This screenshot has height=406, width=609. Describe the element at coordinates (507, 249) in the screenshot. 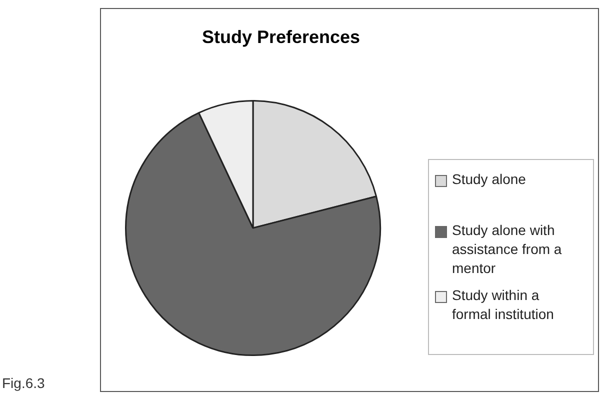

I see `legend-label: Study alone with assistance from a mentor` at that location.